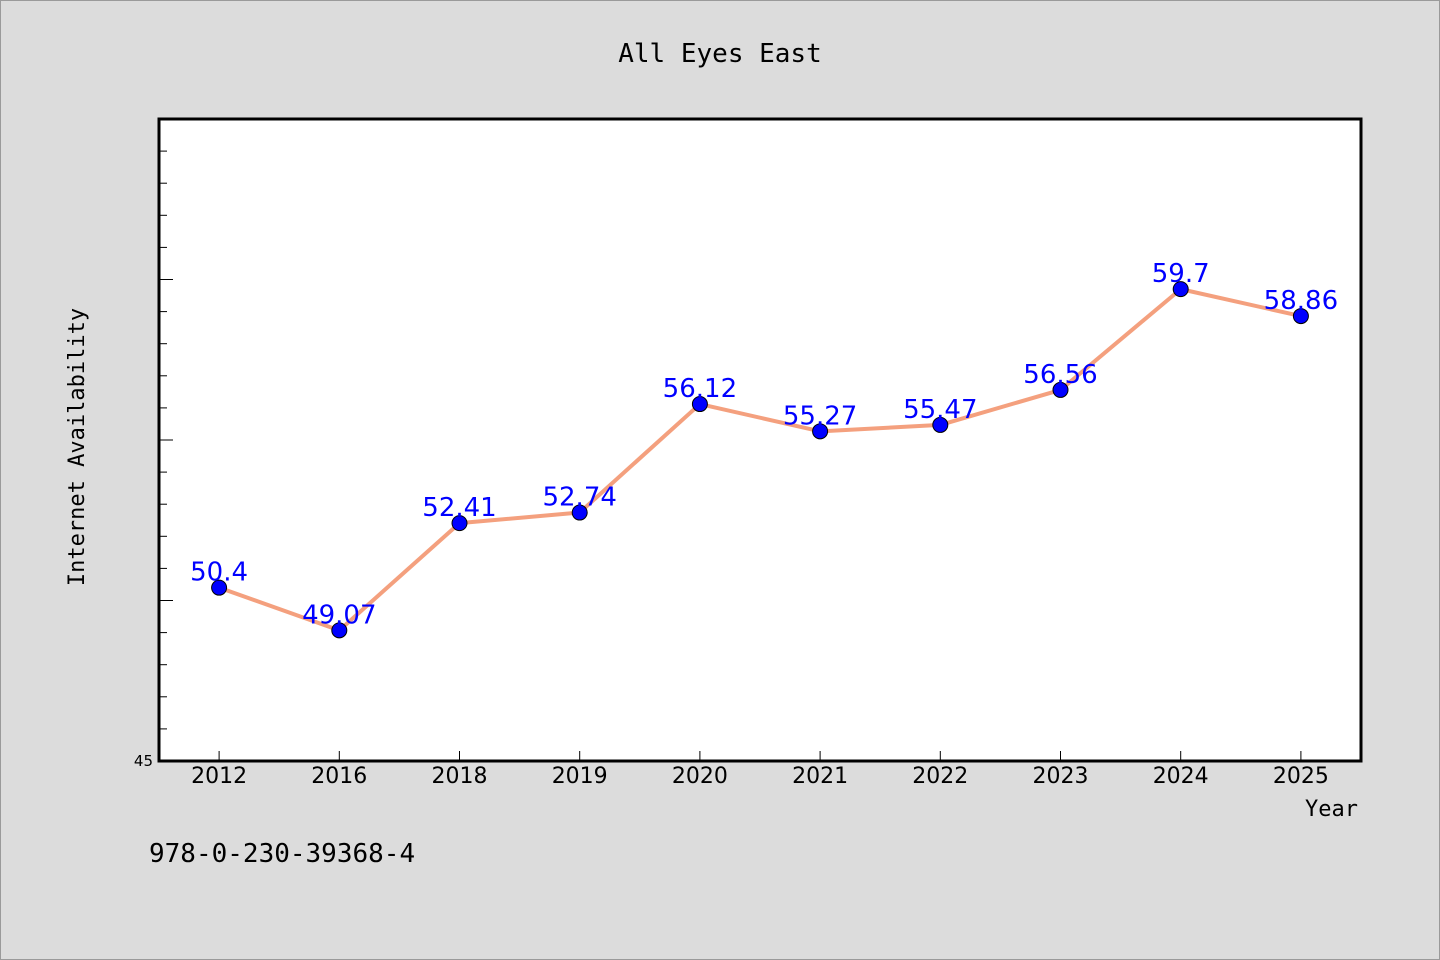 Image resolution: width=1440 pixels, height=960 pixels. Describe the element at coordinates (760, 770) in the screenshot. I see `x-axis-ticks: 2012 2016 2018 2019 2020 2021 2022 2023 2024 2025` at that location.